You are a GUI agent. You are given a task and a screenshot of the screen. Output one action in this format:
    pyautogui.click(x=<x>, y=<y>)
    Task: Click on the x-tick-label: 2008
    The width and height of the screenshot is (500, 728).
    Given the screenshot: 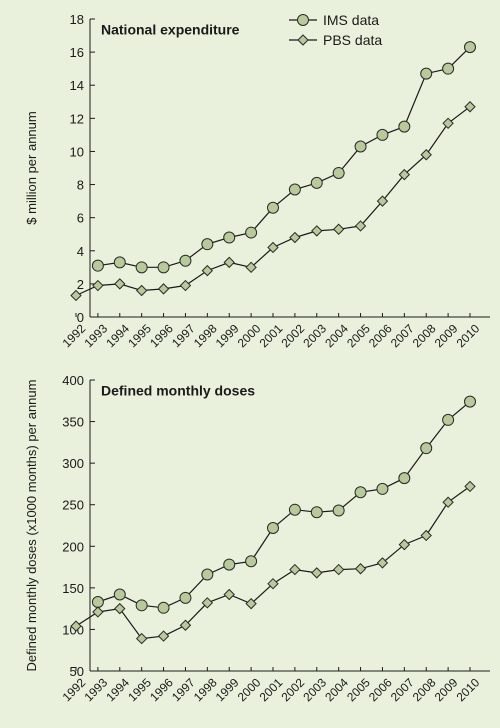 What is the action you would take?
    pyautogui.click(x=424, y=335)
    